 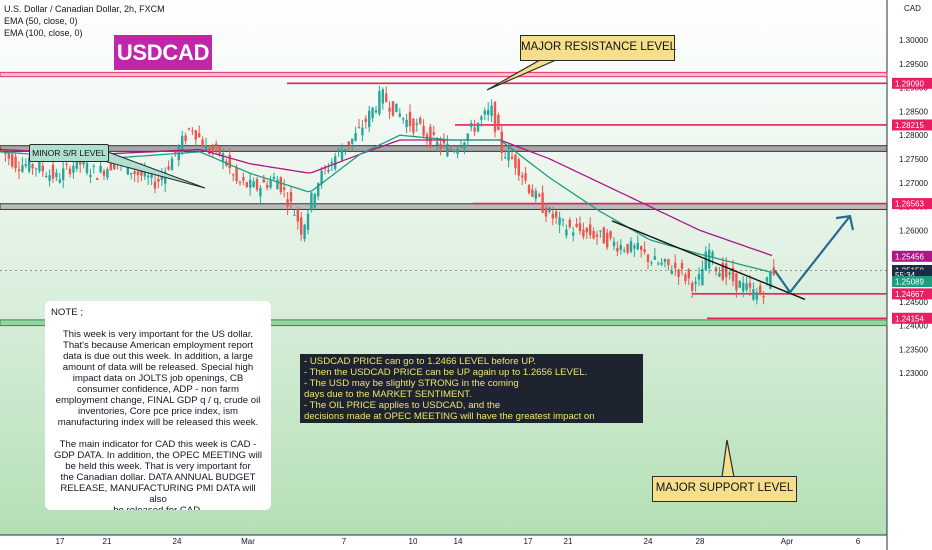 What do you see at coordinates (858, 541) in the screenshot?
I see `x-tick-label: 6` at bounding box center [858, 541].